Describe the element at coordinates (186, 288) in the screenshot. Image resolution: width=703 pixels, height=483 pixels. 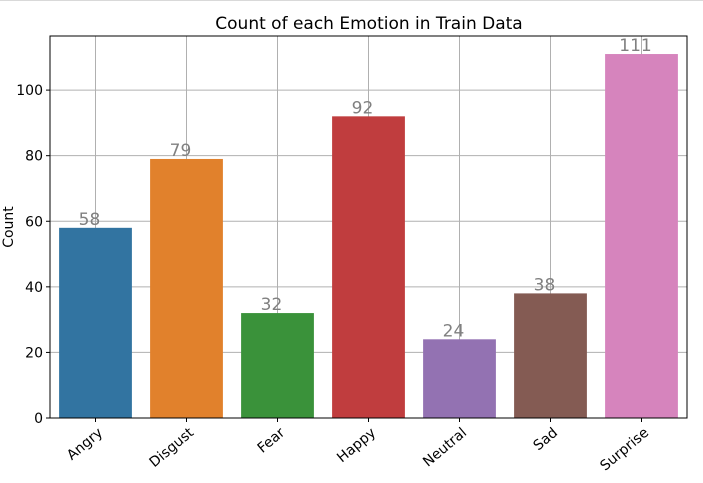
I see `bar-disgust` at that location.